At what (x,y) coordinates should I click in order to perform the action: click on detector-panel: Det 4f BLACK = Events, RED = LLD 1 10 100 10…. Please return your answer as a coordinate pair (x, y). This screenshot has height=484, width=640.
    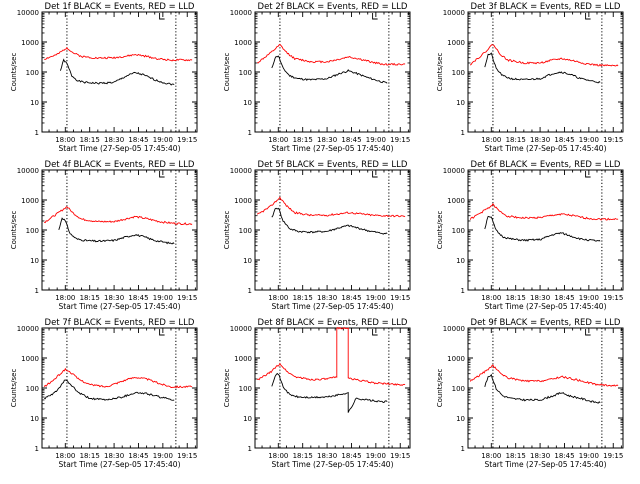
    Looking at the image, I should click on (104, 235).